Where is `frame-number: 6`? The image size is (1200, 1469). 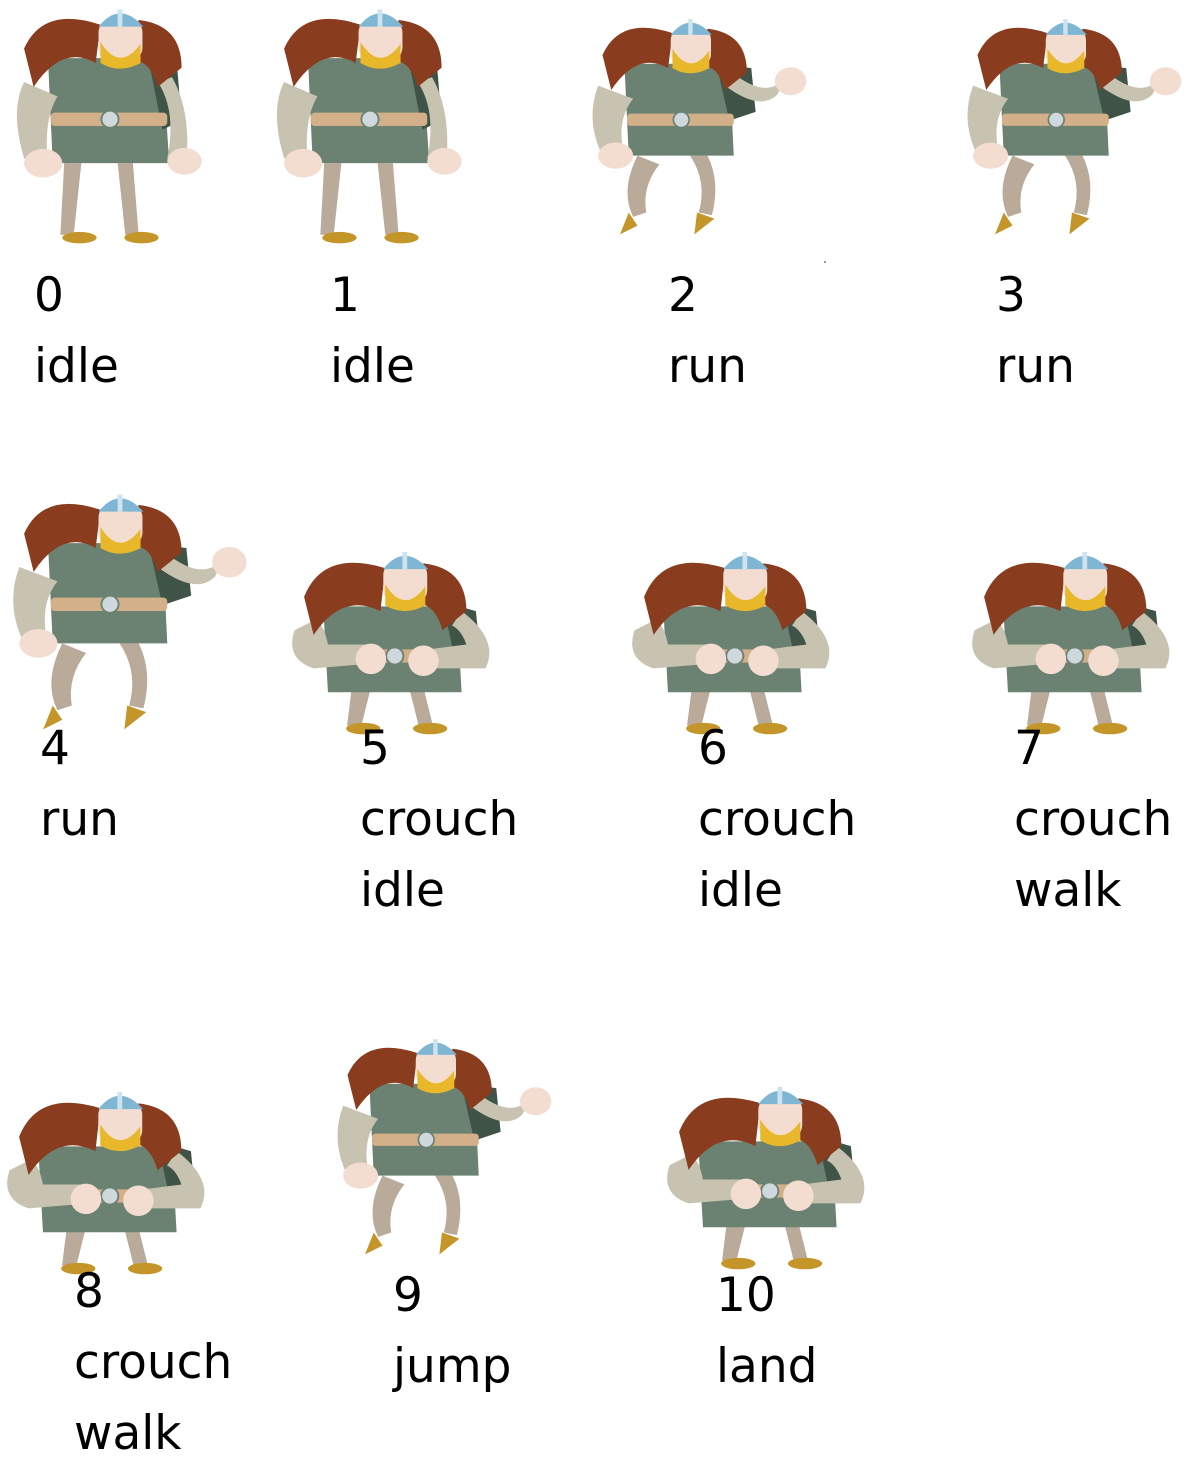 frame-number: 6 is located at coordinates (713, 748).